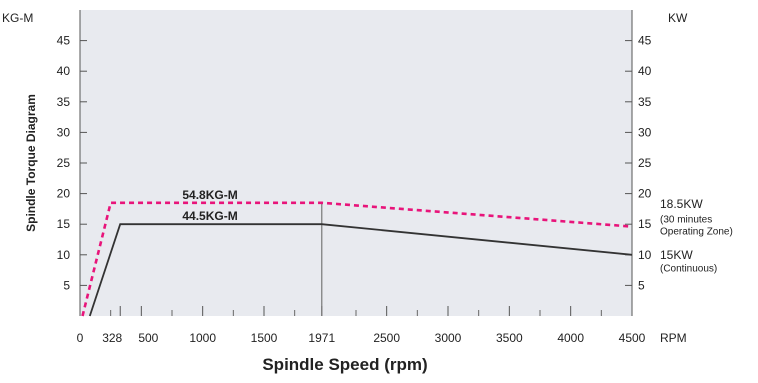 The image size is (758, 383). Describe the element at coordinates (64, 132) in the screenshot. I see `y-left-tick-label: 30` at that location.